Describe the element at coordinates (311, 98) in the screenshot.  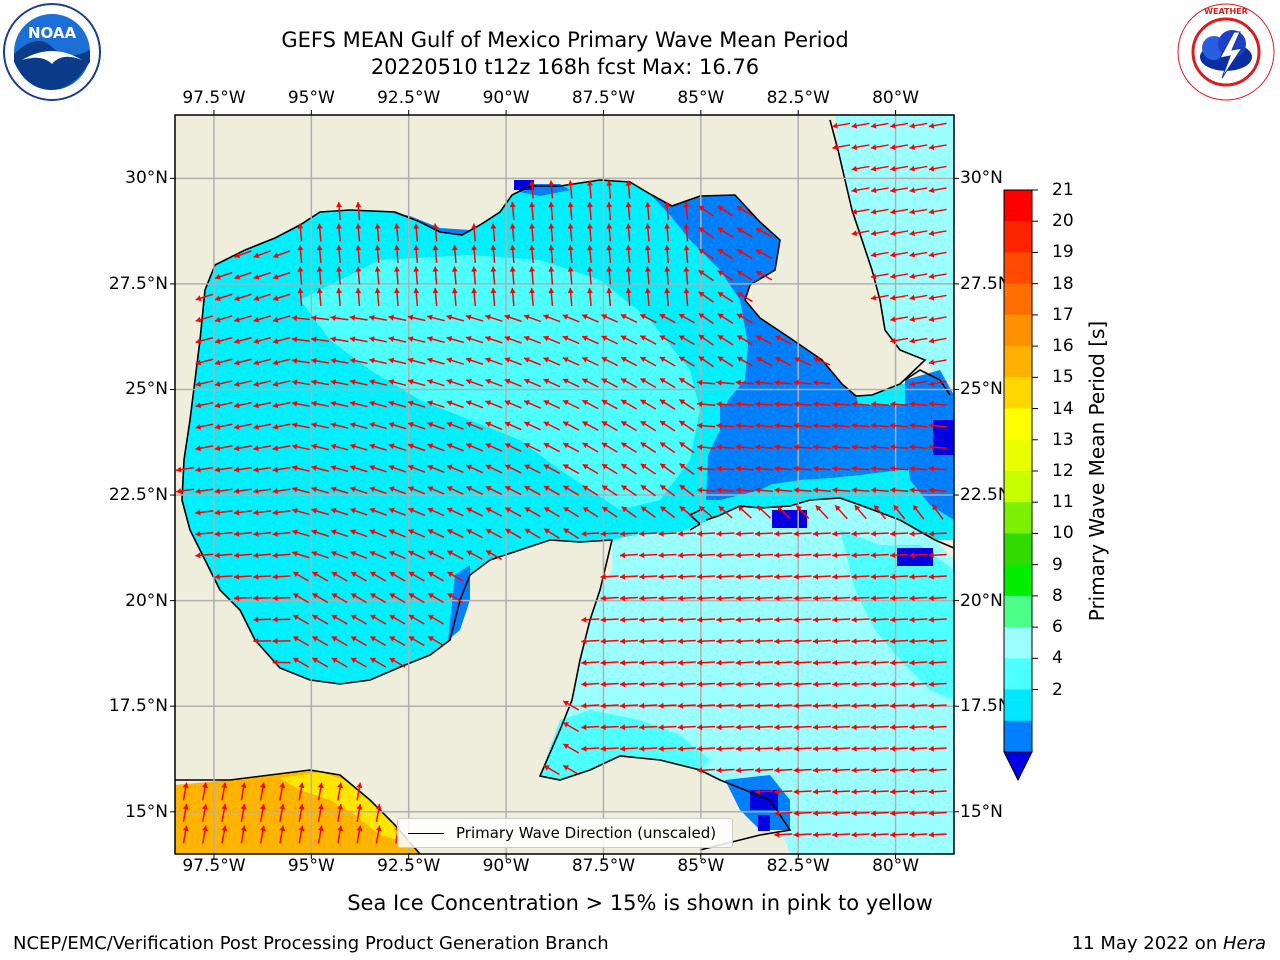
I see `tick-label: 95°W` at that location.